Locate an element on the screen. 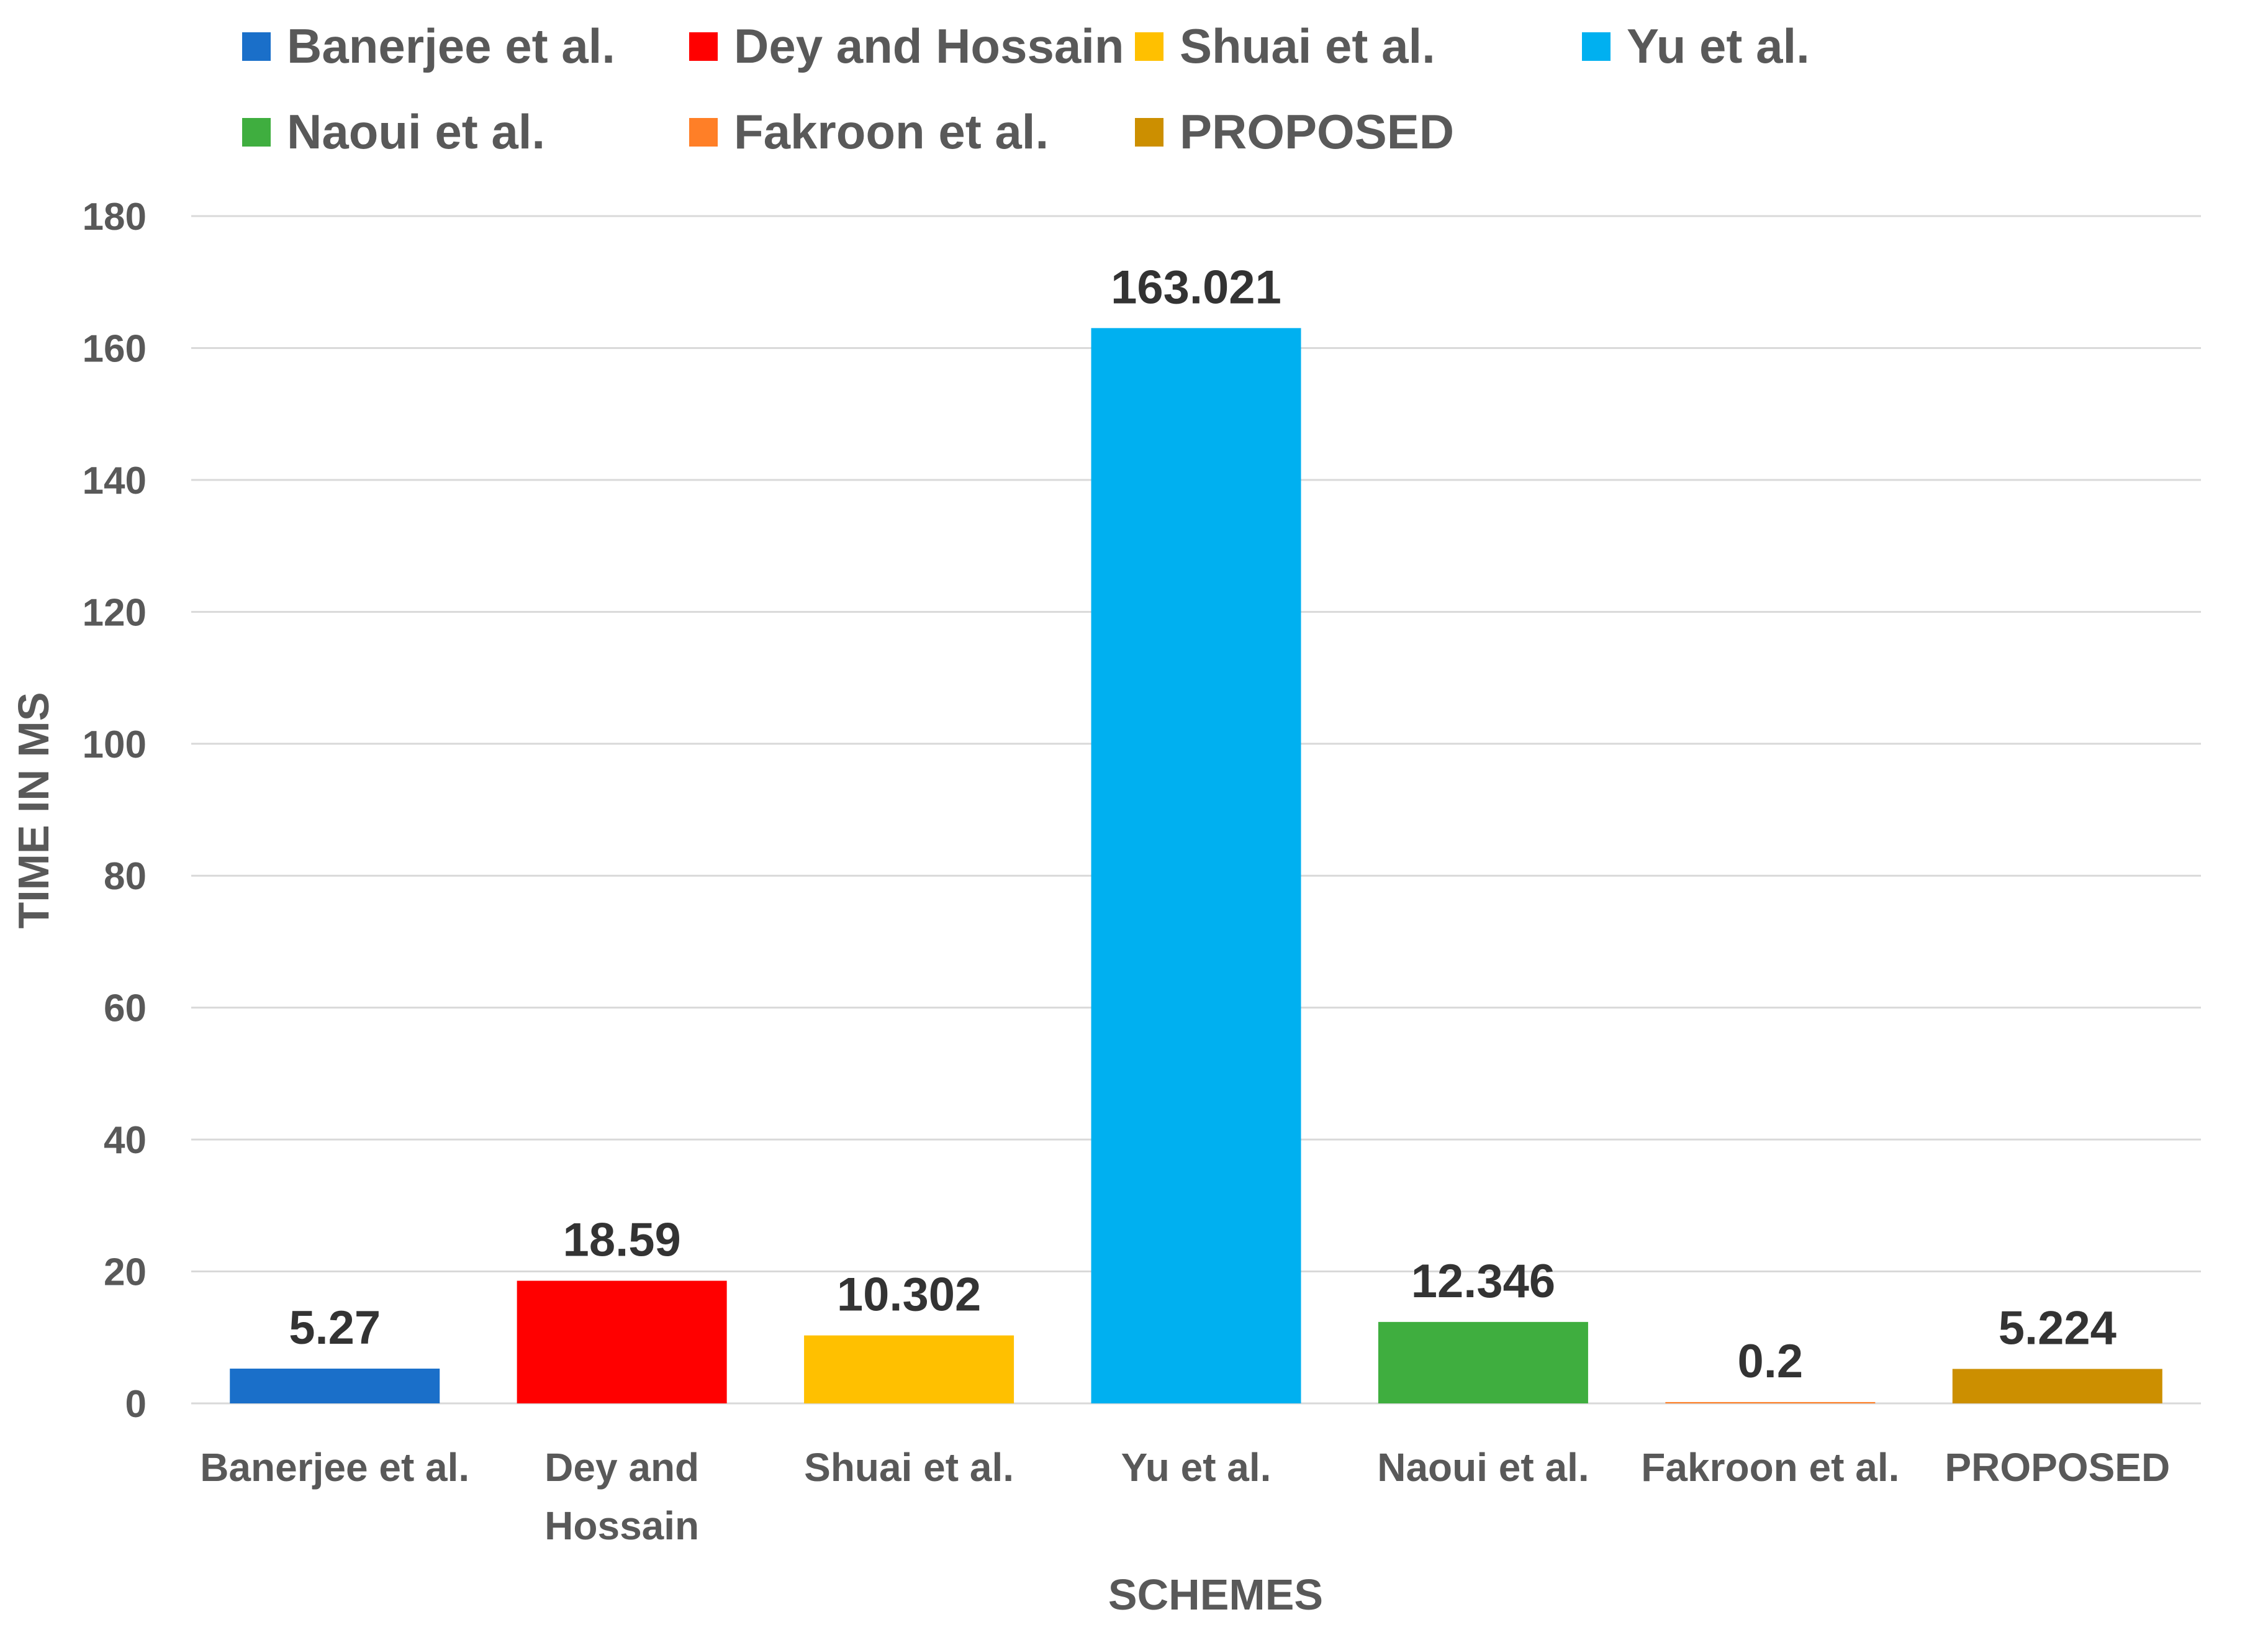  y-tick-label: 100 is located at coordinates (115, 744).